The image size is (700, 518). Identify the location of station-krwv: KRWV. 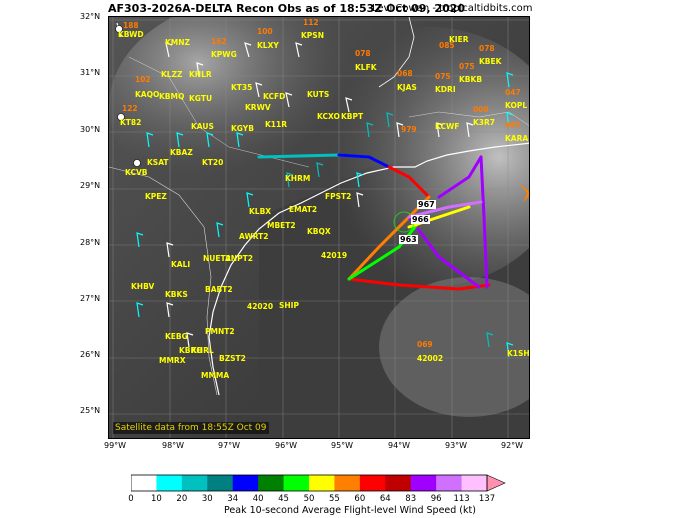
(258, 107).